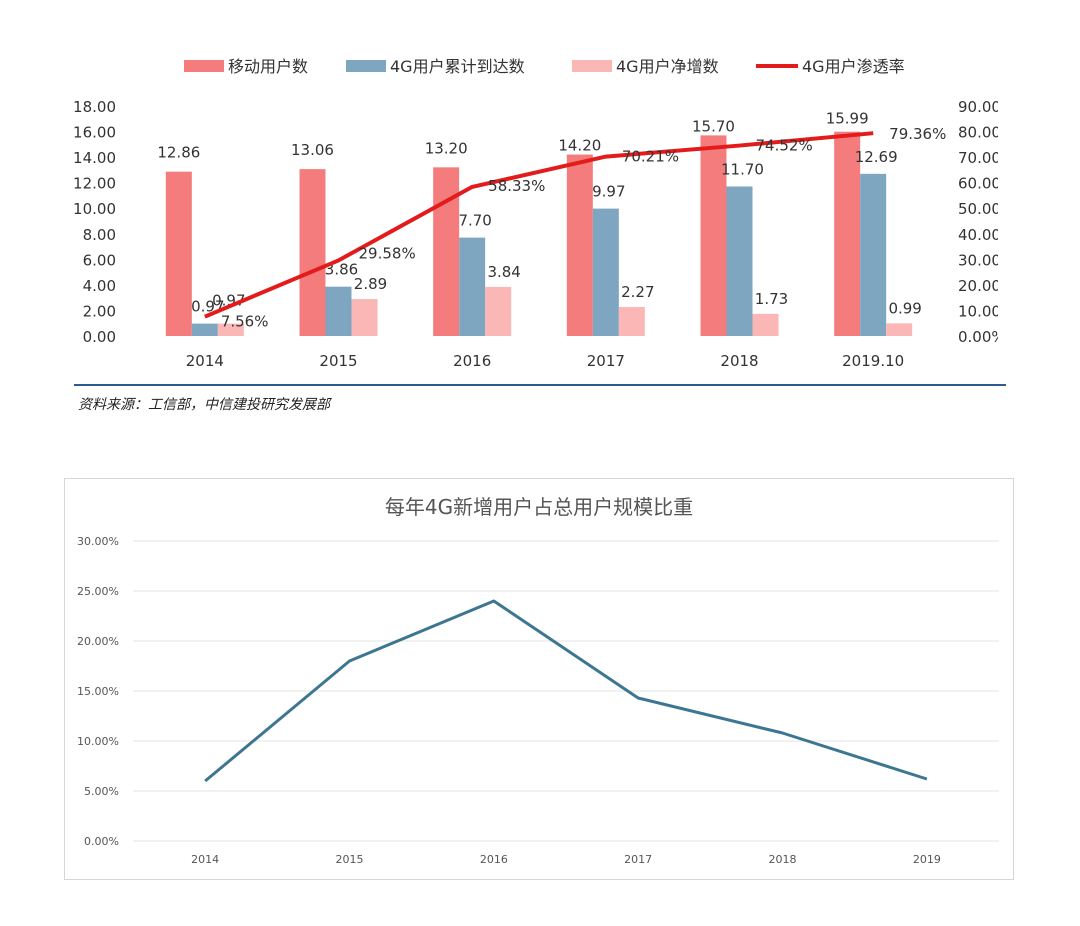  What do you see at coordinates (312, 150) in the screenshot?
I see `bar-label-0-1: 13.06` at bounding box center [312, 150].